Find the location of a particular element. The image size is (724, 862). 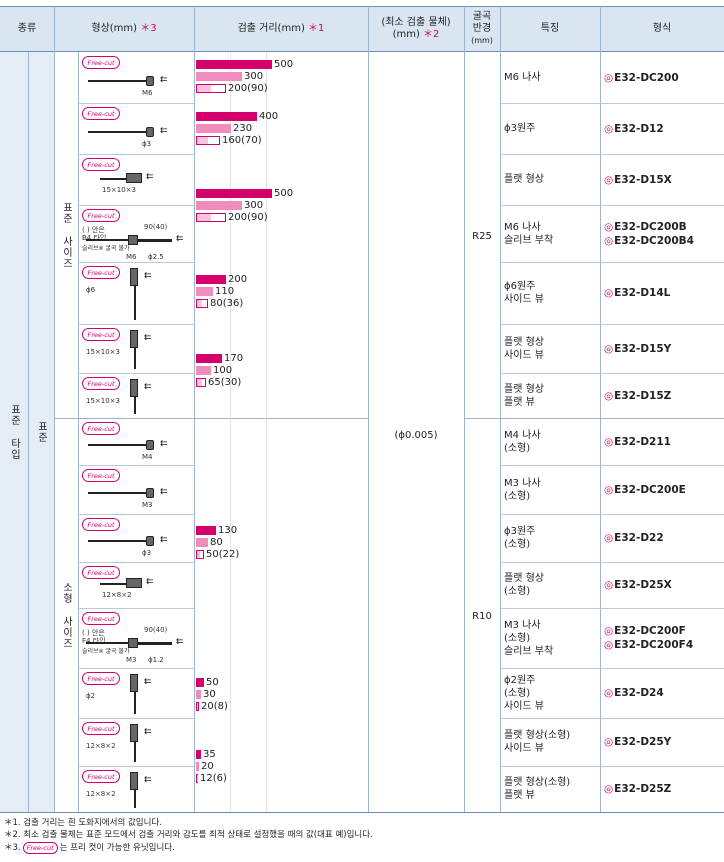

feature-text: 플랫 형상 is located at coordinates (524, 179).